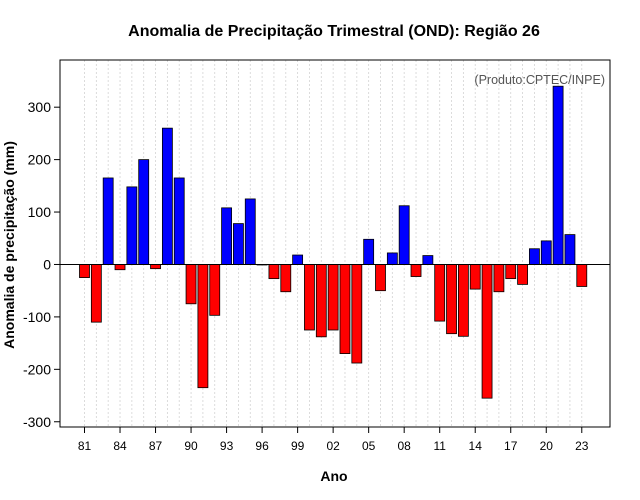 This screenshot has width=640, height=500. What do you see at coordinates (37, 422) in the screenshot?
I see `y-tick-label: -300` at bounding box center [37, 422].